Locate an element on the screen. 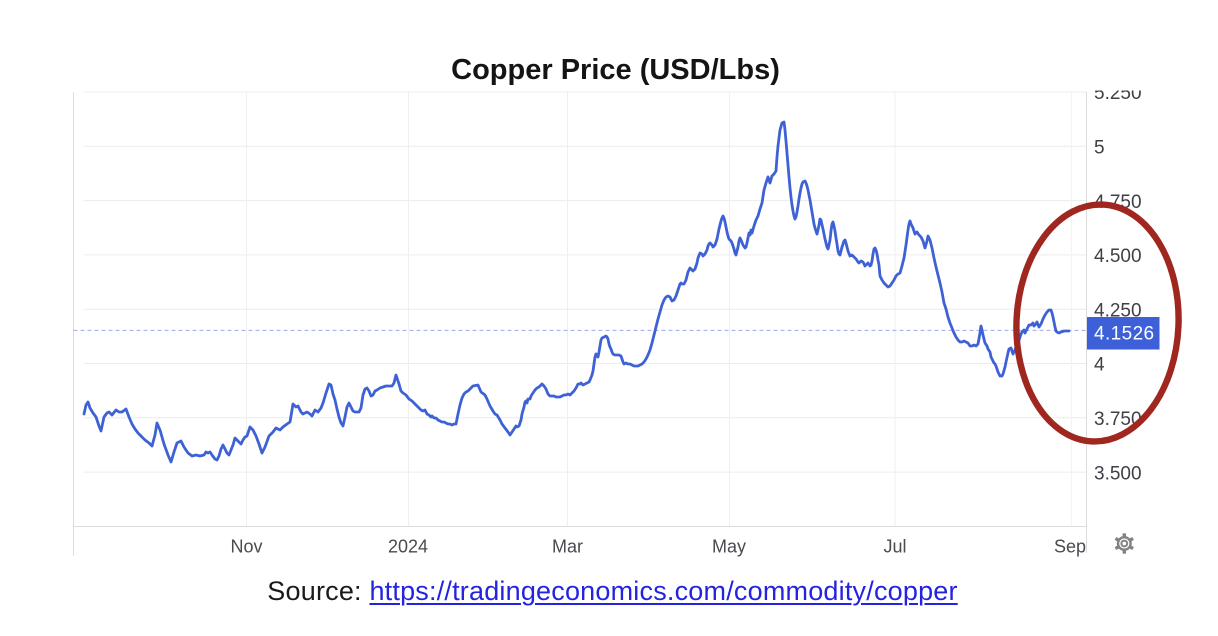  svg-text: 4 is located at coordinates (1099, 365).